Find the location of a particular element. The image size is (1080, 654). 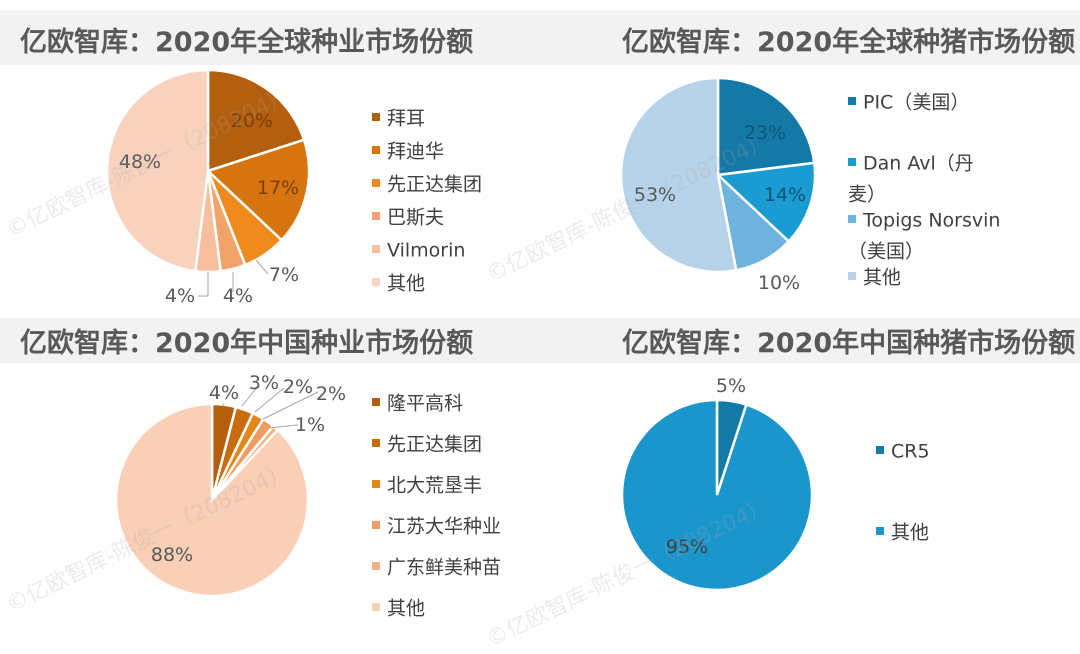

chart-title-global-pig: 亿欧智库：2020年全球种猪市场份额 is located at coordinates (849, 42).